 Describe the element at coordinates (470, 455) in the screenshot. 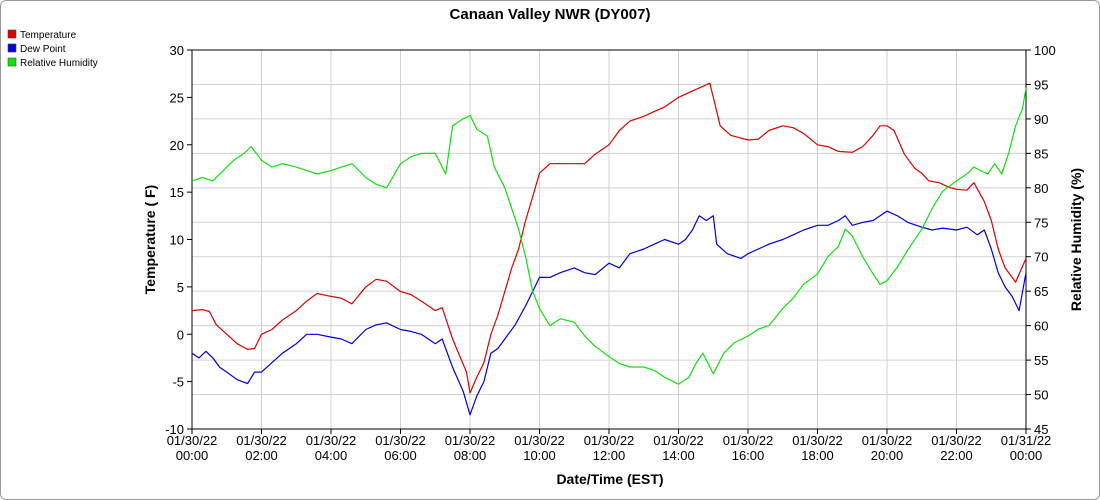

I see `x-tick-time: 08:00` at that location.